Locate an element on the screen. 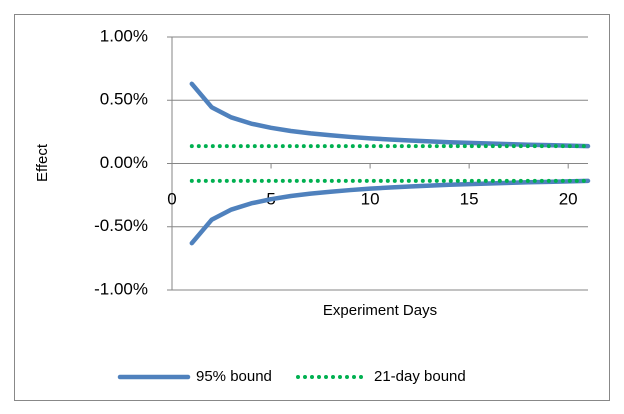  legend-label: 21-day bound is located at coordinates (420, 376).